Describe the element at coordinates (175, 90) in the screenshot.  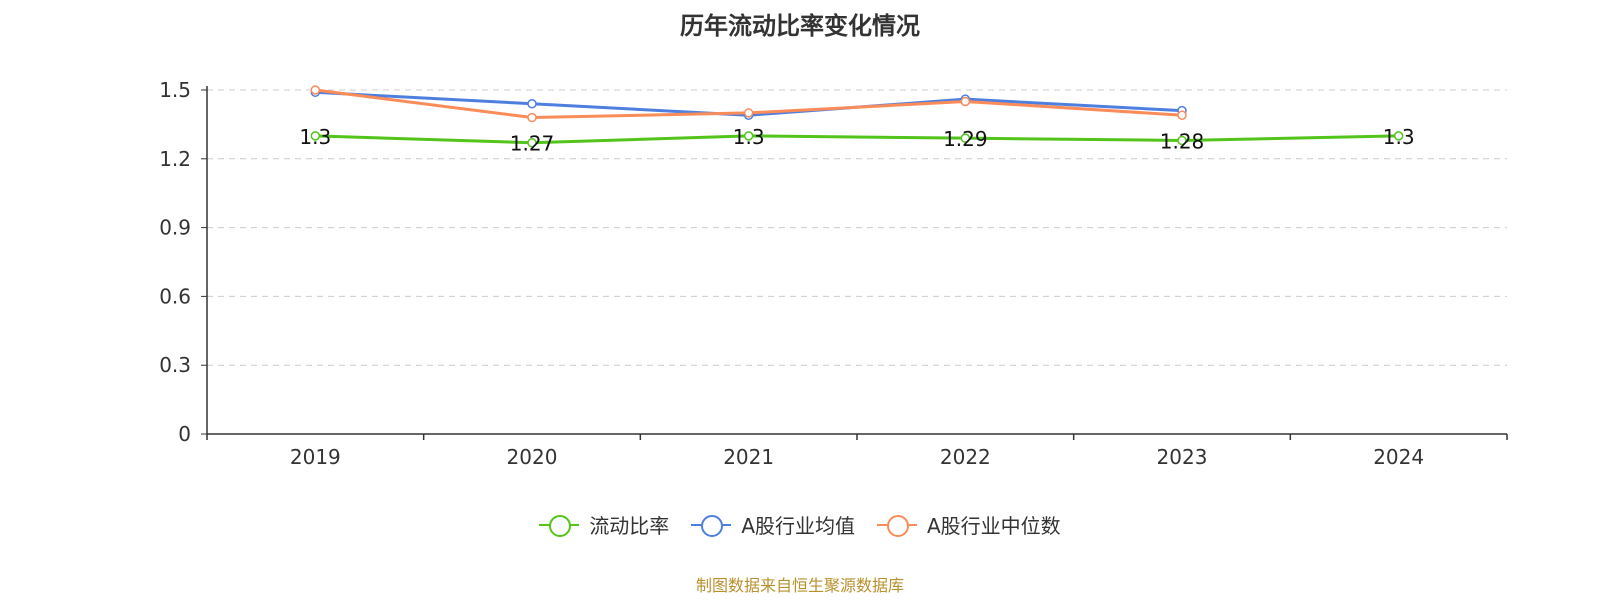
I see `y-tick-label: 1.5` at that location.